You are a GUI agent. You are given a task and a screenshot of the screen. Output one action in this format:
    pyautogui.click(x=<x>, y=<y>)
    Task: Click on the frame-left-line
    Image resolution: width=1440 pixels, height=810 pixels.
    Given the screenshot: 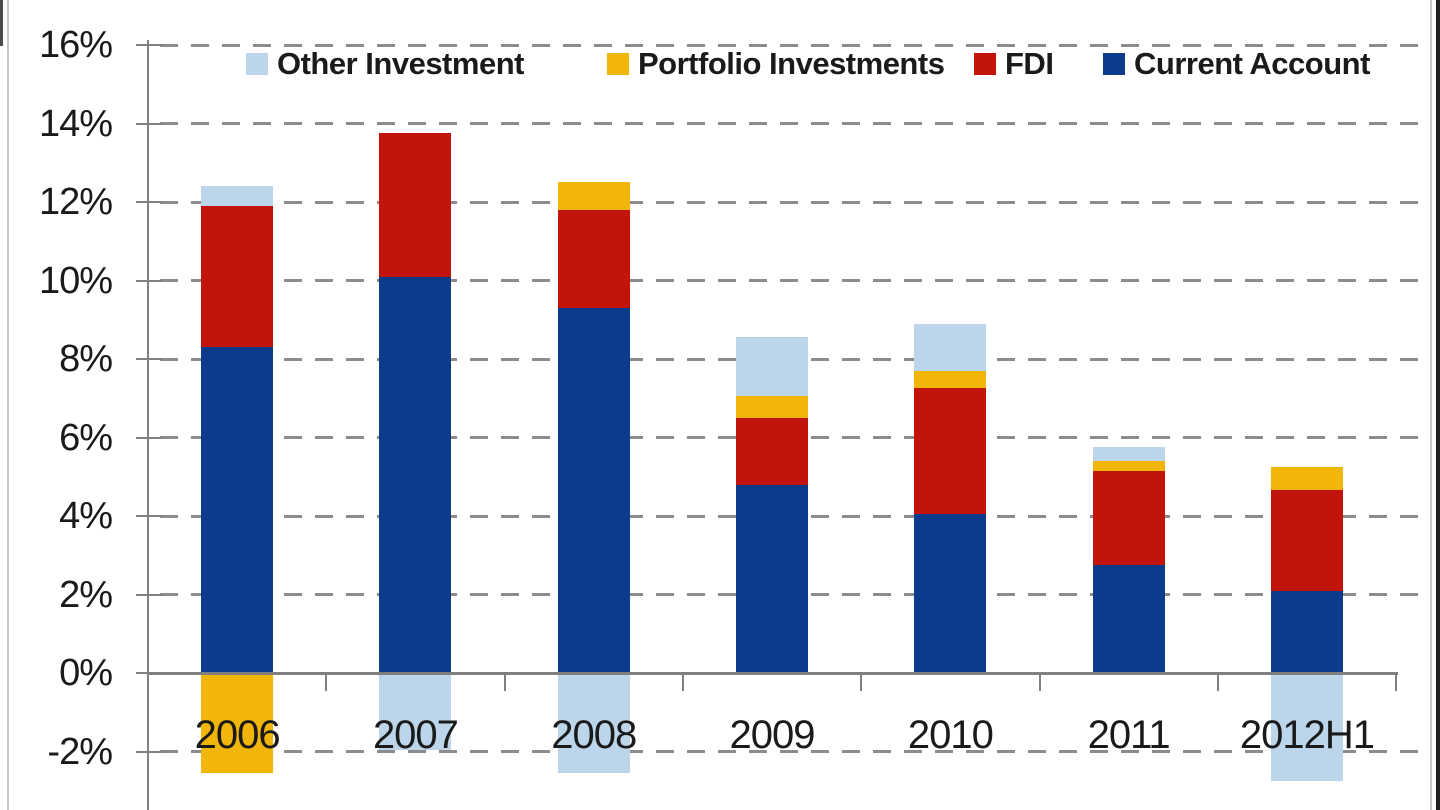 What is the action you would take?
    pyautogui.click(x=8, y=405)
    